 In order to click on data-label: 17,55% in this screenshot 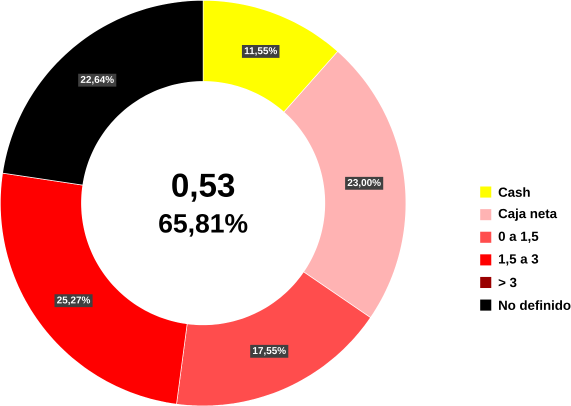, I will do `click(269, 351)`.